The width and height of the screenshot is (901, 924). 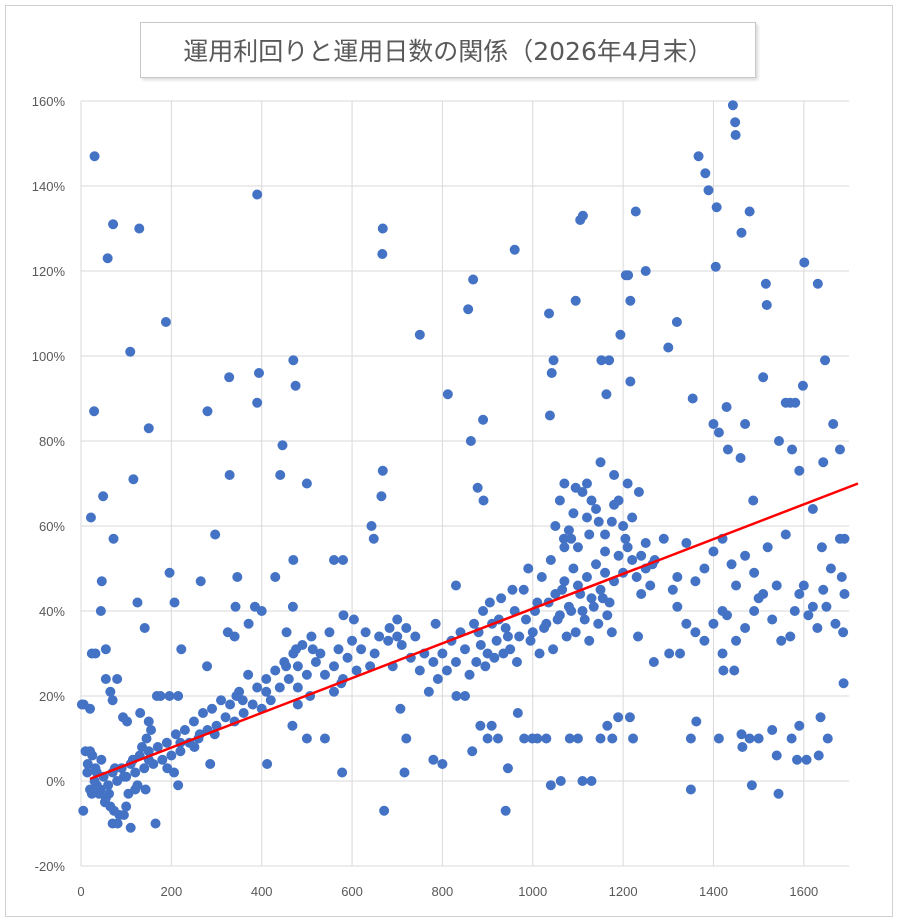 What do you see at coordinates (623, 891) in the screenshot?
I see `x-tick-label: 1200` at bounding box center [623, 891].